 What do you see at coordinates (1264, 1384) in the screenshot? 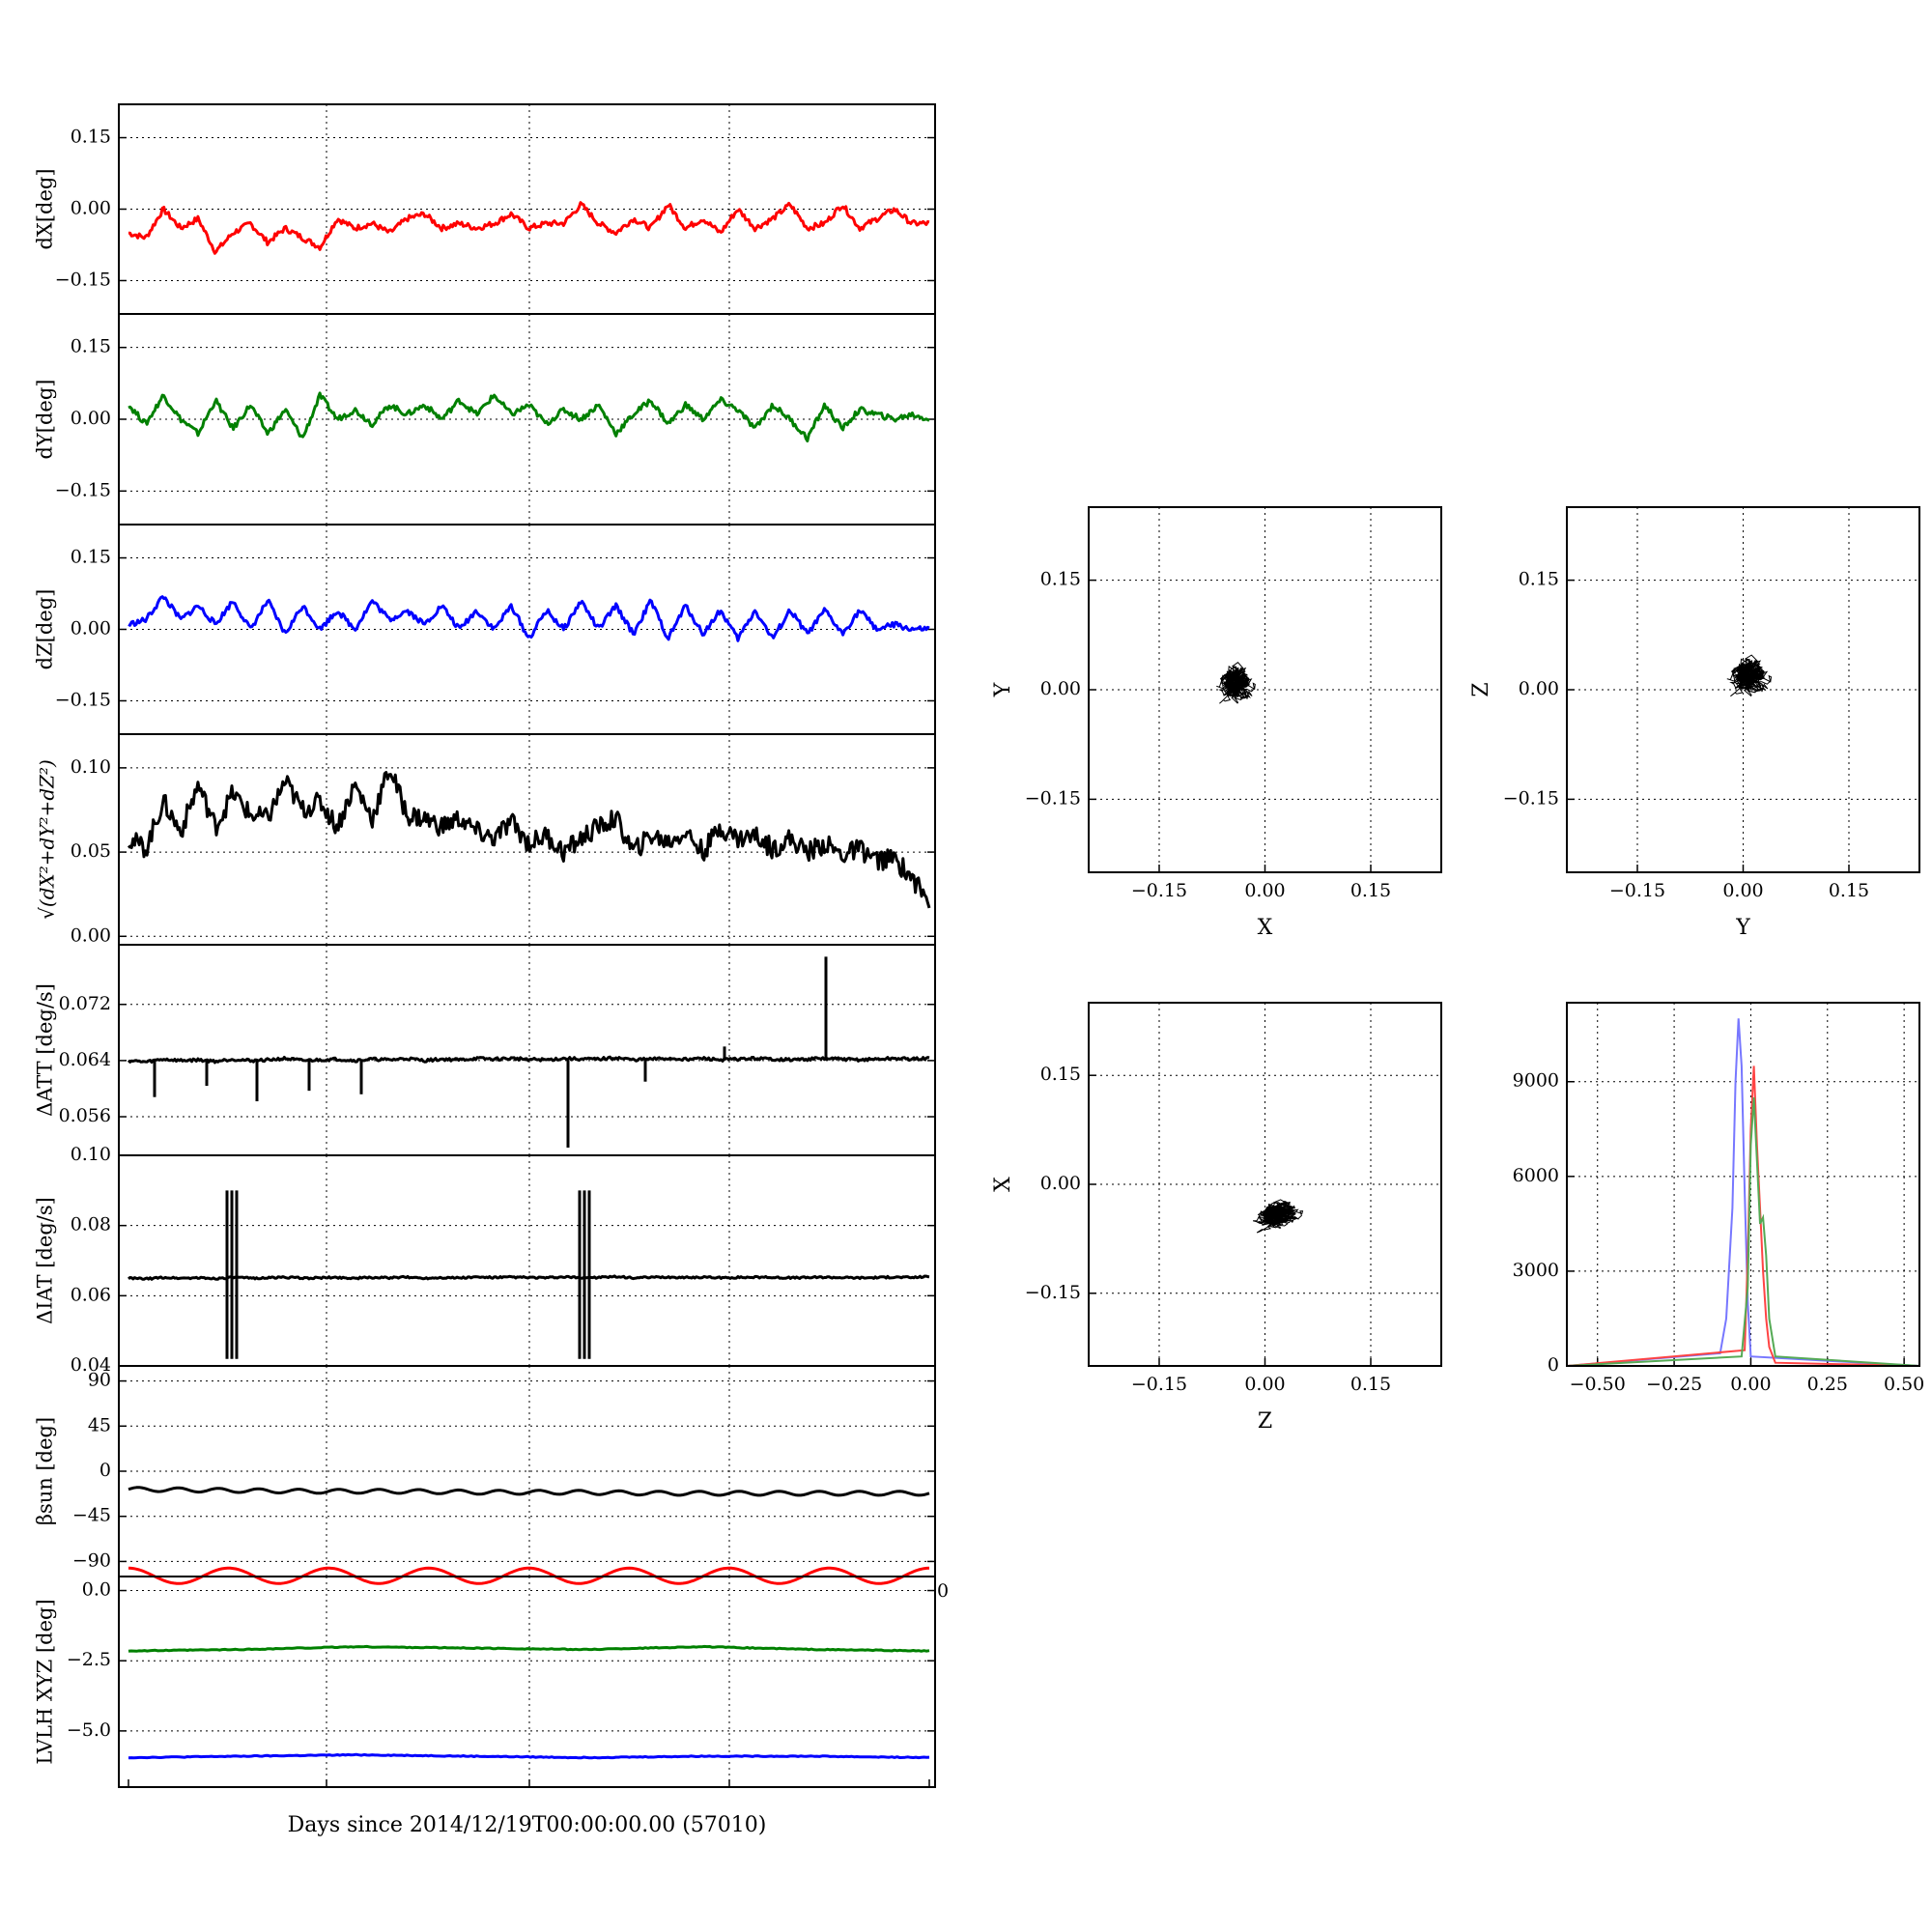
I see `sc_zx-xtick-label: 0.00` at bounding box center [1264, 1384].